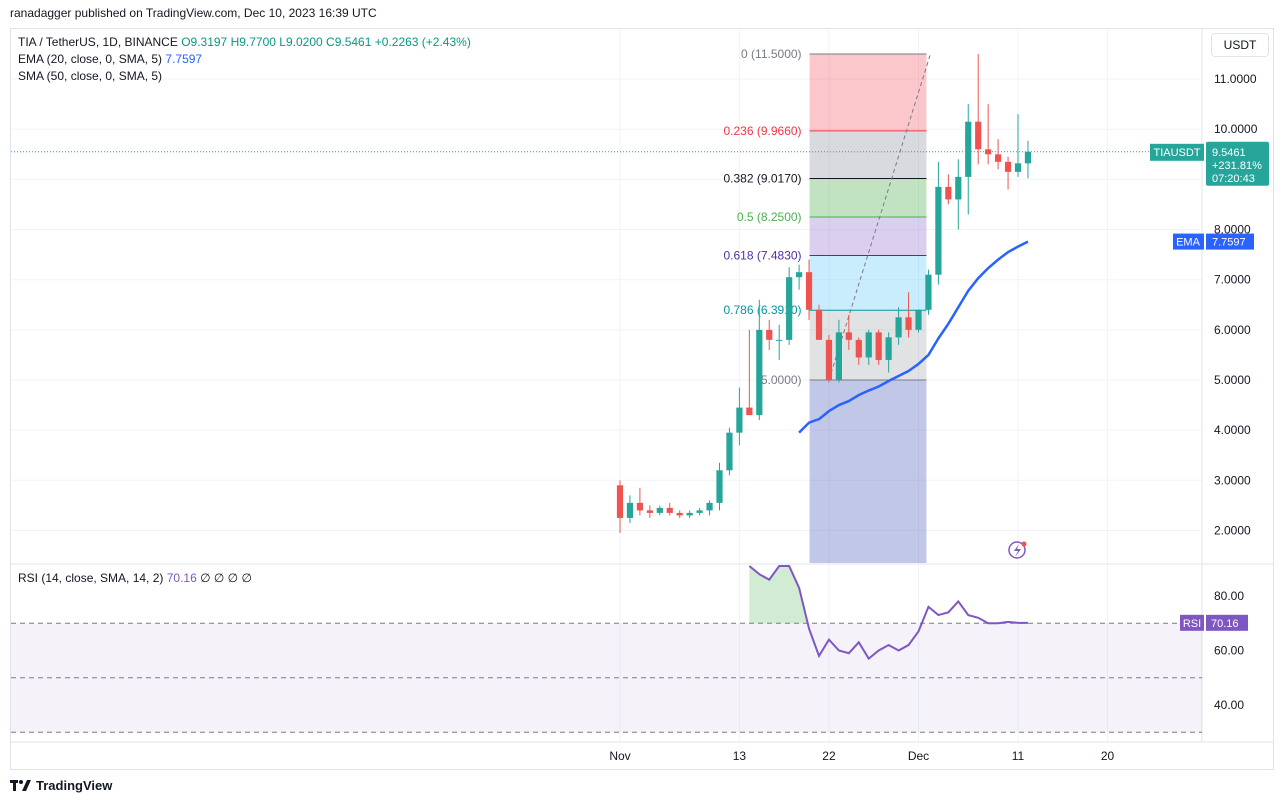 The height and width of the screenshot is (805, 1284). Describe the element at coordinates (779, 380) in the screenshot. I see `fib-level-label: (5.0000)` at that location.